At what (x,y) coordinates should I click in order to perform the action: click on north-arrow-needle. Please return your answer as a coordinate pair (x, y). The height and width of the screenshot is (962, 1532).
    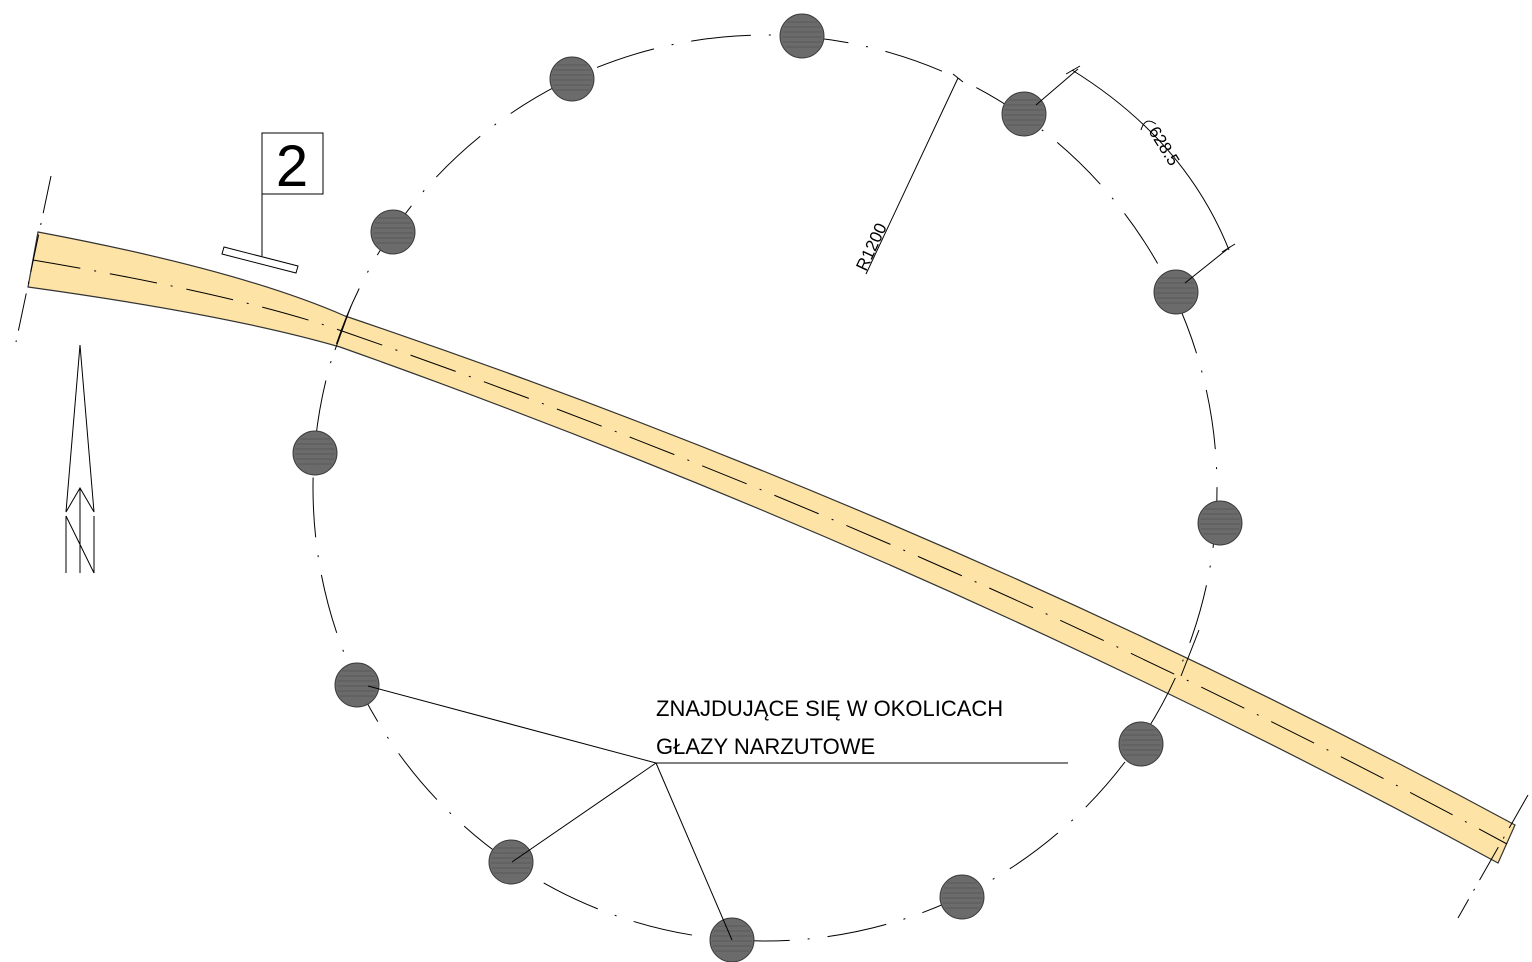
    Looking at the image, I should click on (80, 428).